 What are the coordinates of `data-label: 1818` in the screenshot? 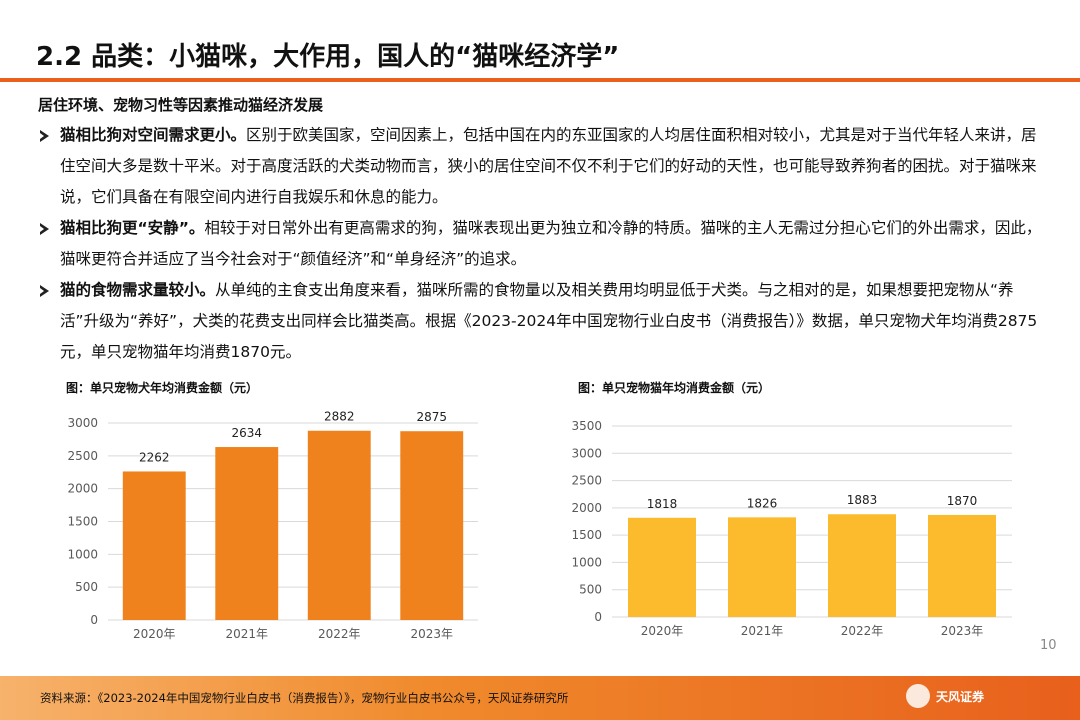 It's located at (662, 504).